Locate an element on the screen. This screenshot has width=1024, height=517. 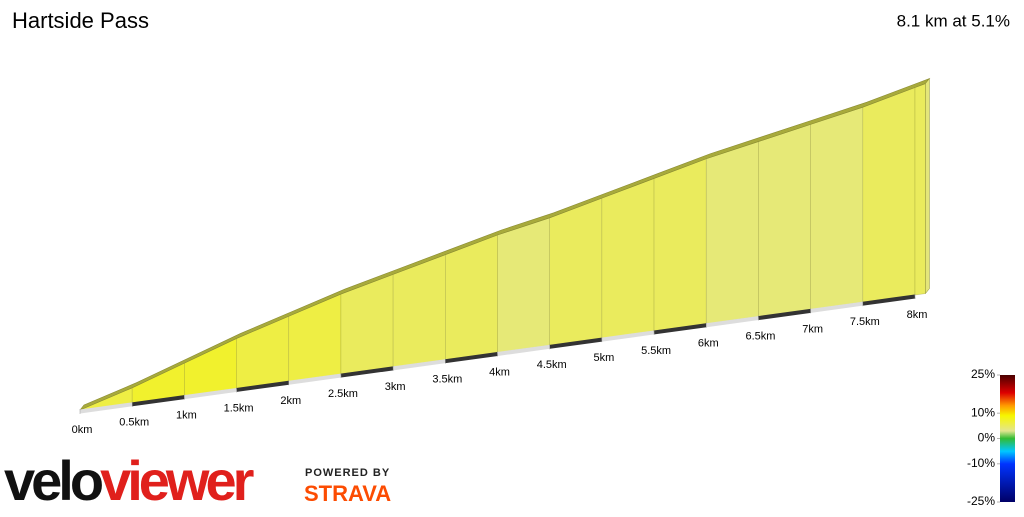
x-tick-label: 7.5km is located at coordinates (865, 322).